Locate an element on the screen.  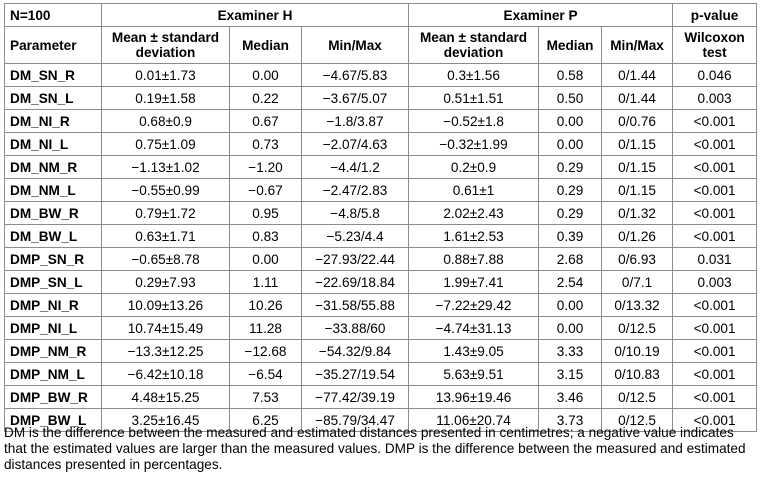
p-mean-cell: 13.96±19.46 is located at coordinates (474, 397).